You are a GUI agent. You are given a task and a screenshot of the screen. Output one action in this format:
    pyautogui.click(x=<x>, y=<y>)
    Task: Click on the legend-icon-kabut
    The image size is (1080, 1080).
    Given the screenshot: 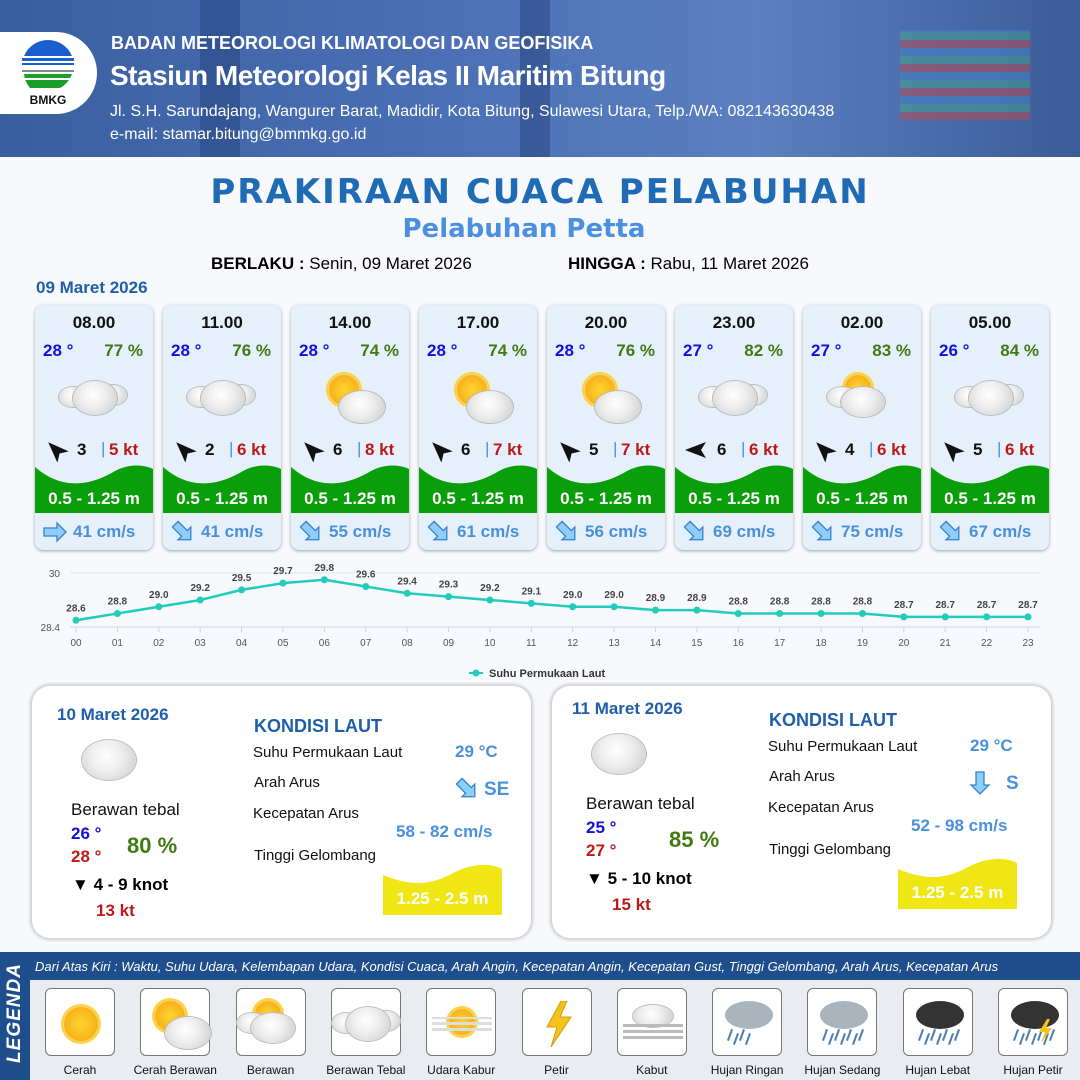 What is the action you would take?
    pyautogui.click(x=651, y=1022)
    